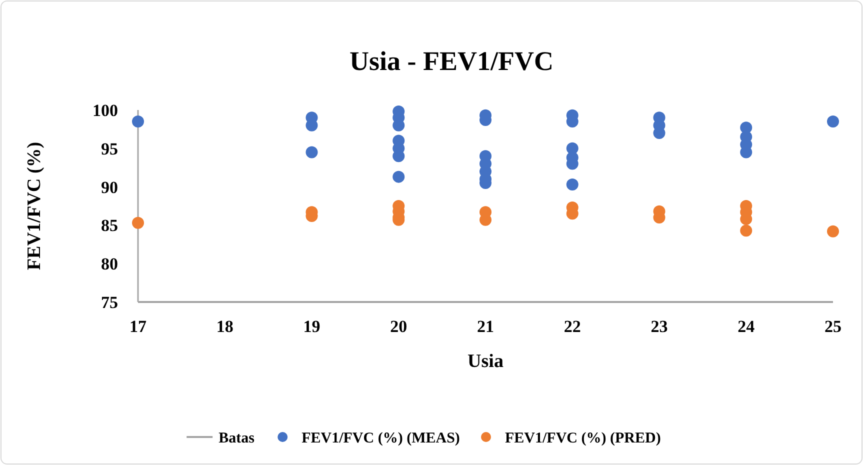 Image resolution: width=863 pixels, height=465 pixels. I want to click on legend-label: Batas, so click(236, 438).